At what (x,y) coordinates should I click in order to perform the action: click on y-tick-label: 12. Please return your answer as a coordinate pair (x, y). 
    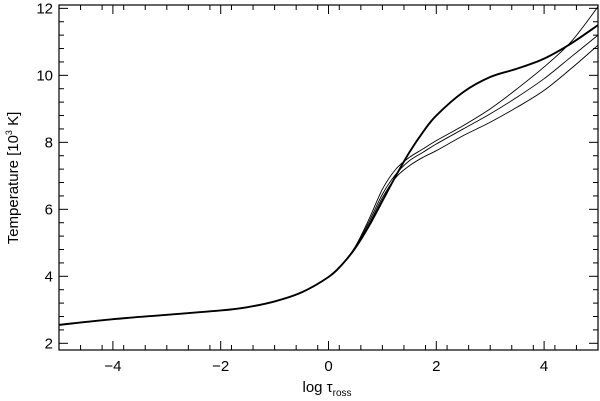
    Looking at the image, I should click on (44, 8).